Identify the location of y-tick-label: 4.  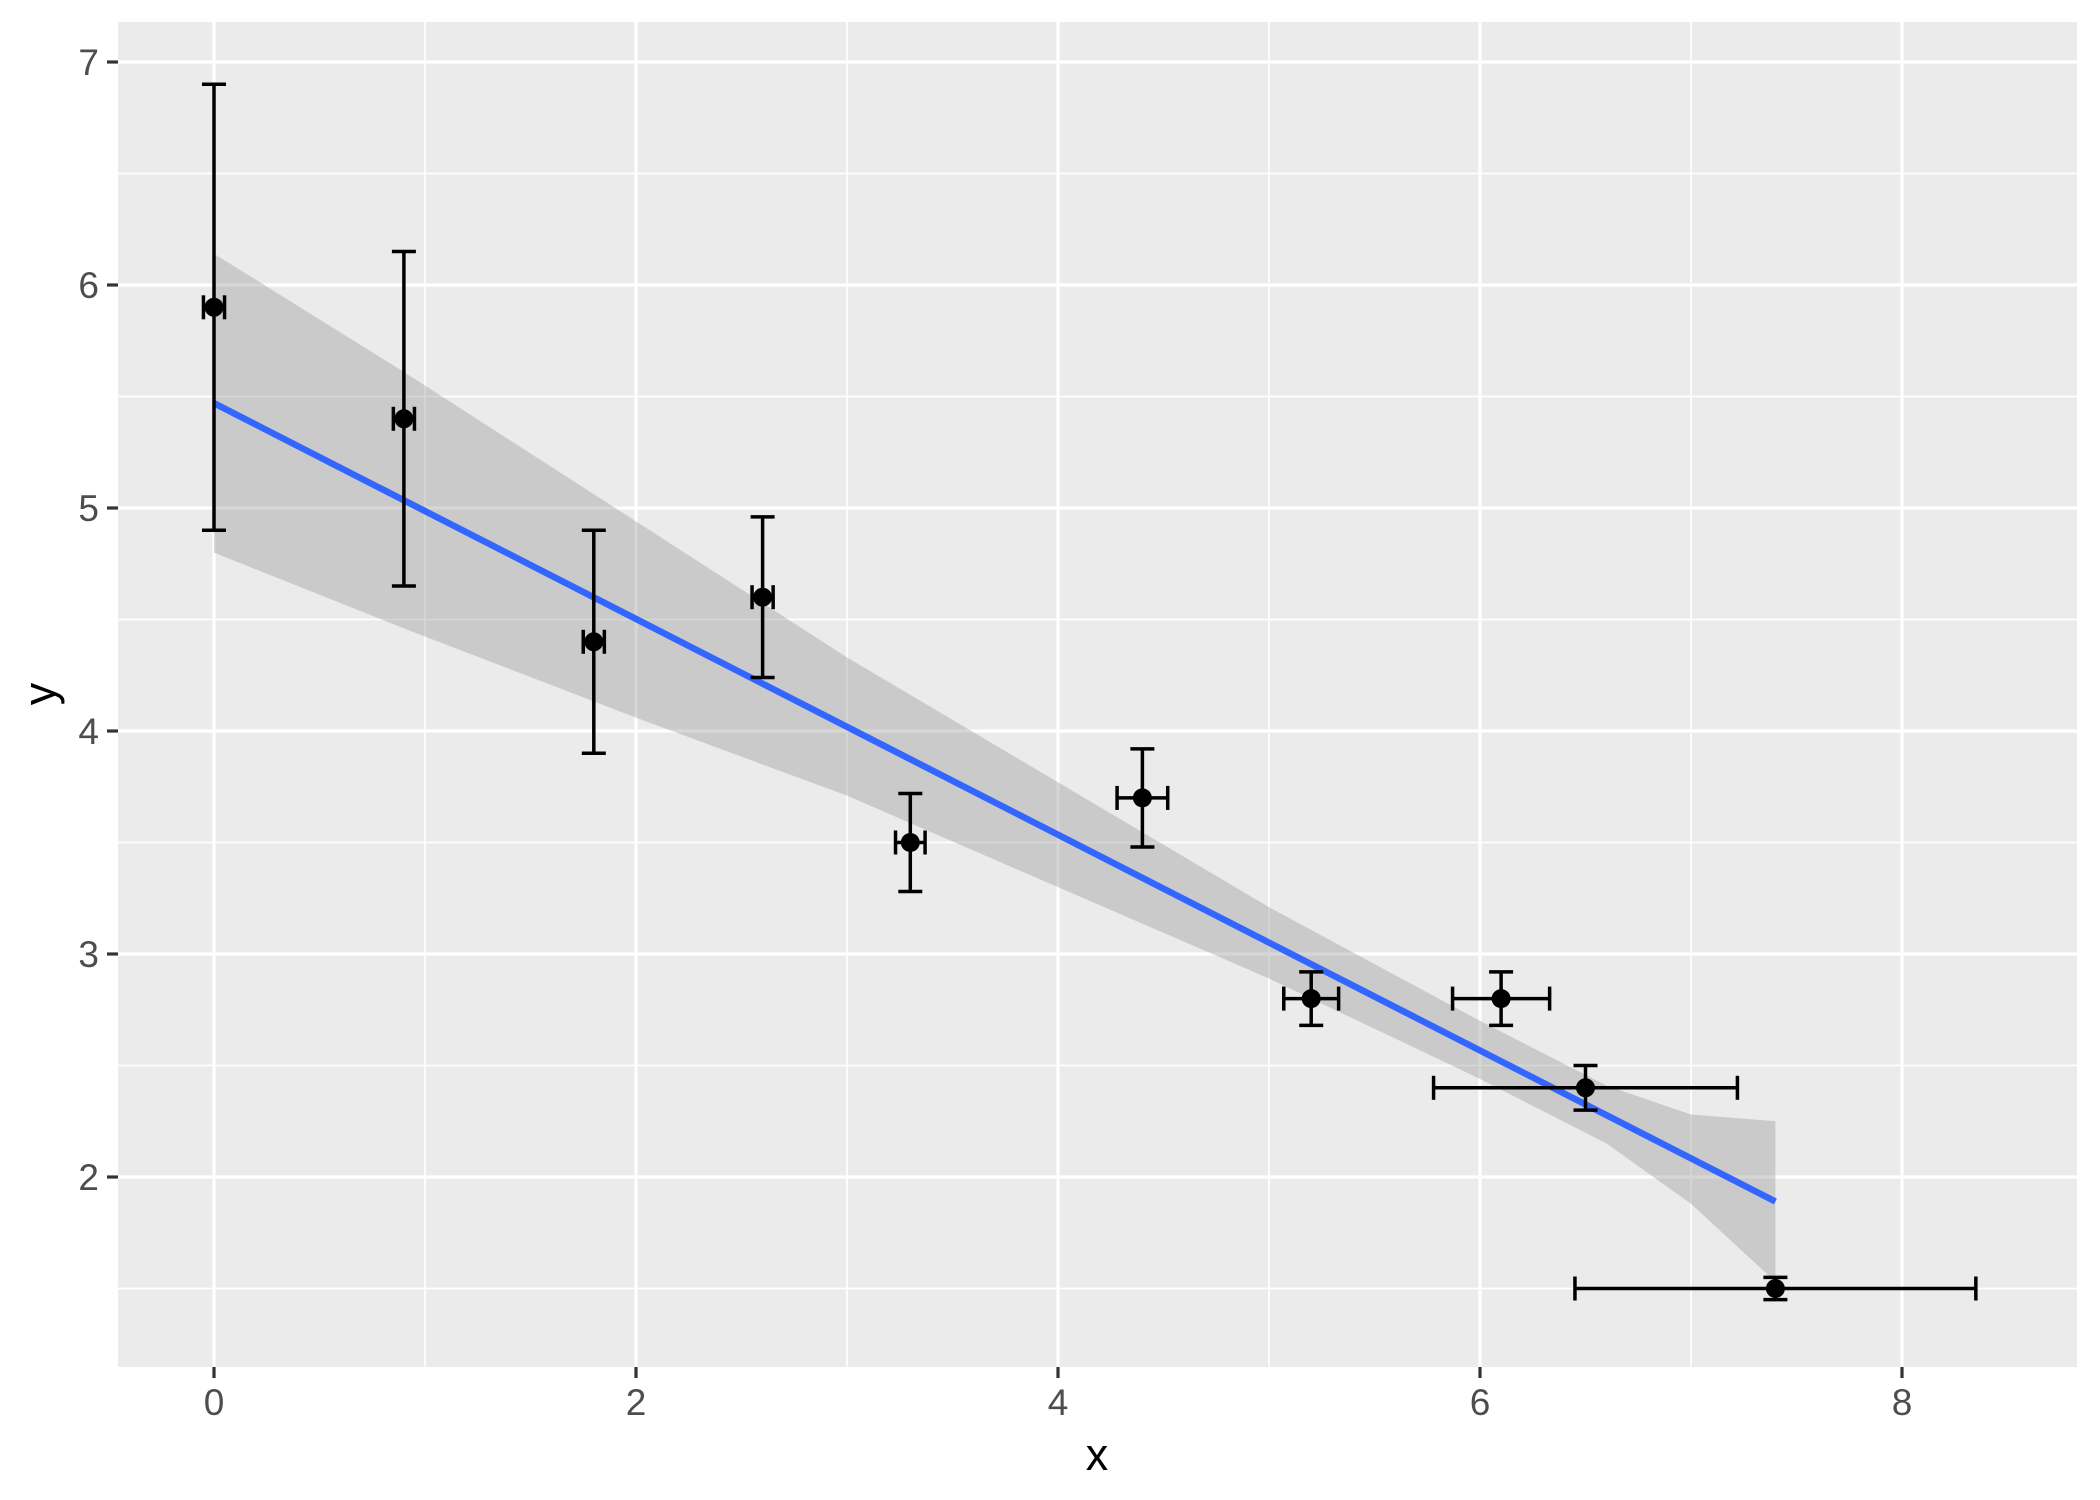
(88, 731).